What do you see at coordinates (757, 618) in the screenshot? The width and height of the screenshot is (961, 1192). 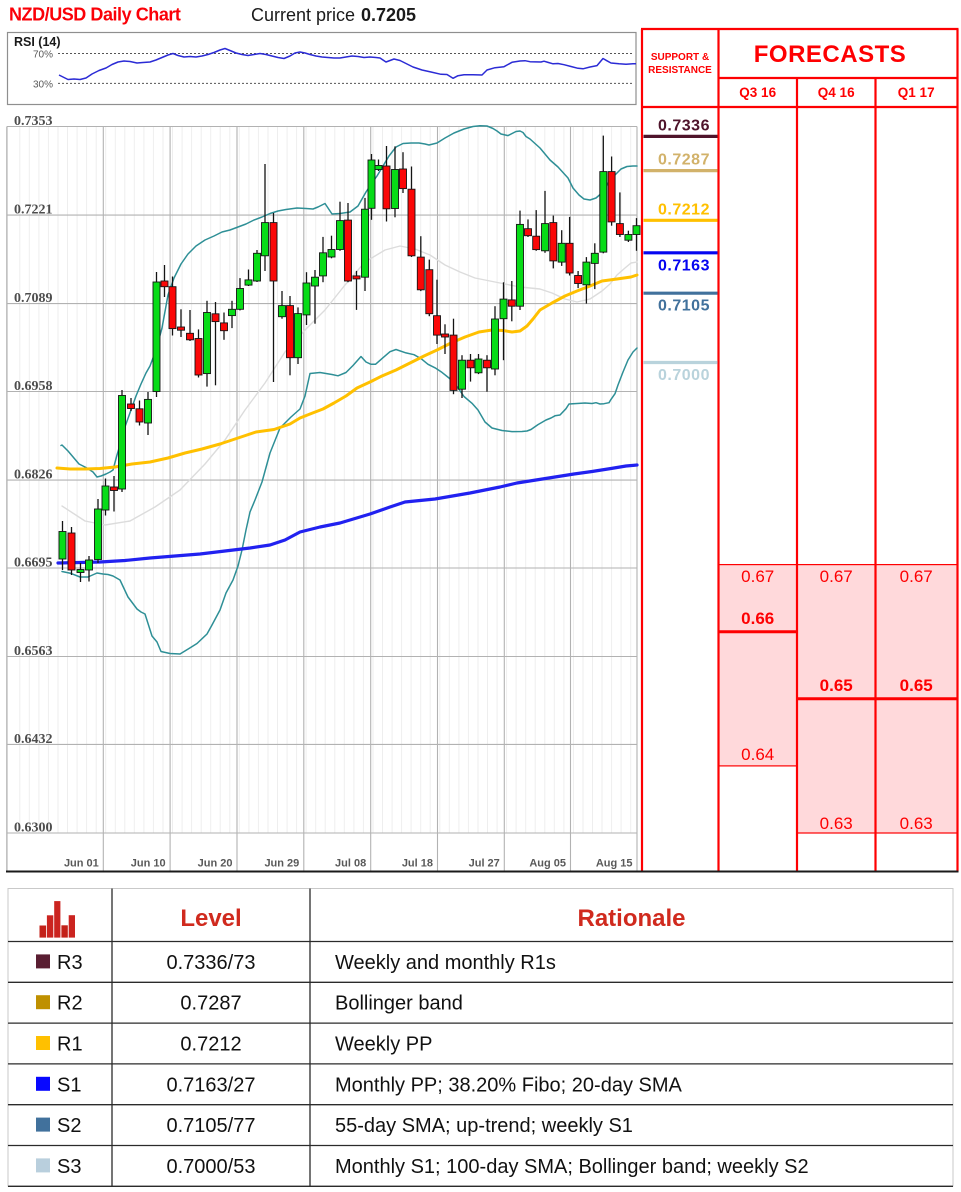 I see `svg-text: 0.66` at bounding box center [757, 618].